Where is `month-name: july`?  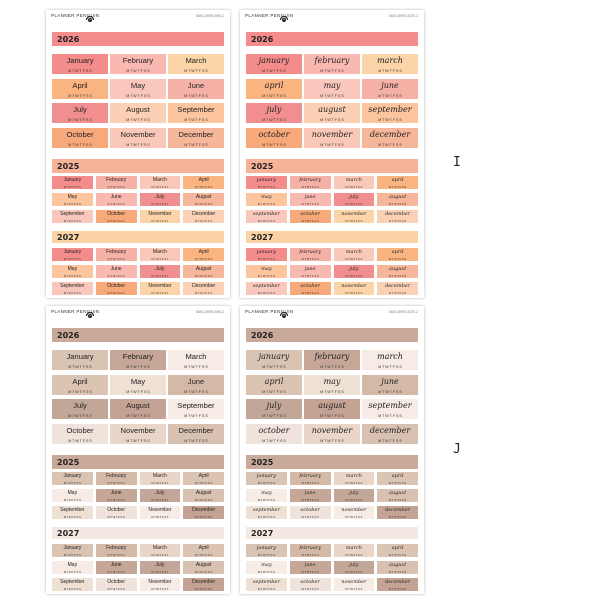 month-name: july is located at coordinates (354, 565).